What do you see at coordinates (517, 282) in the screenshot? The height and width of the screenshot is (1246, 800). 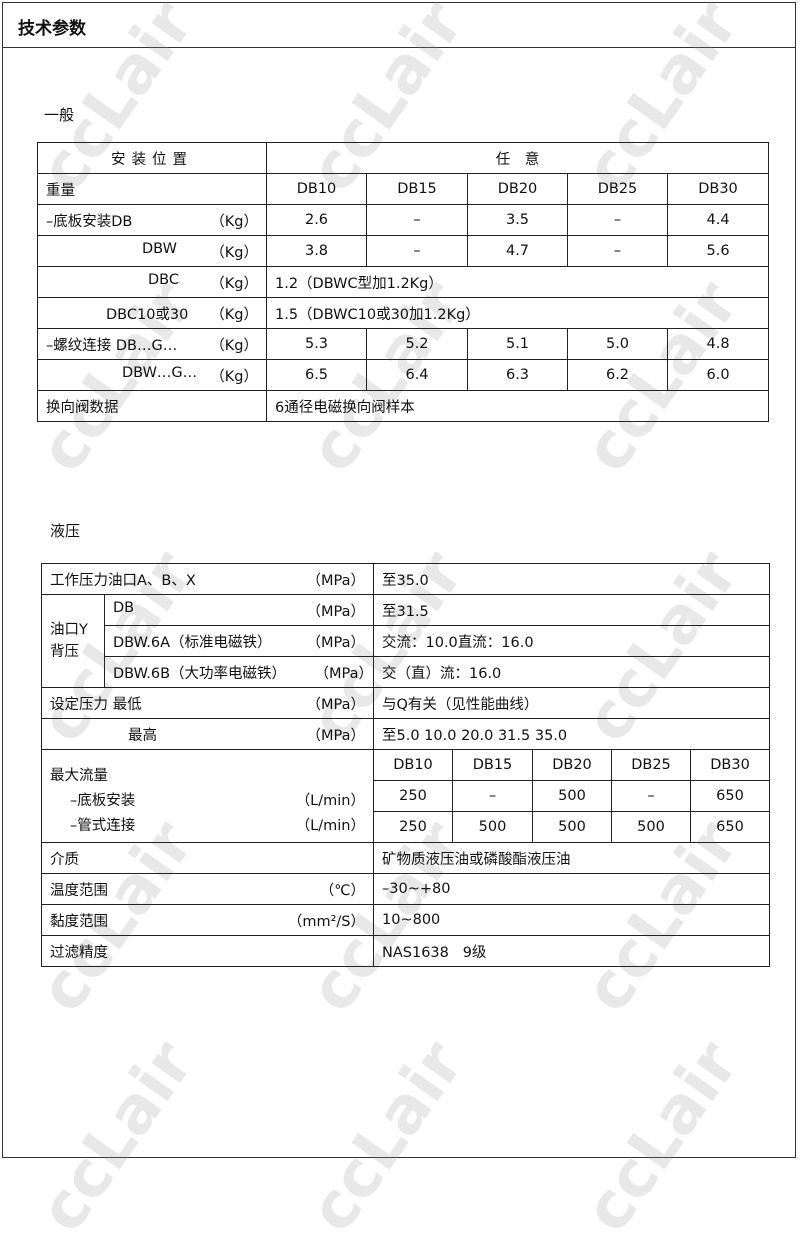 I see `cell: 1.2（DBWC型加1.2Kg）` at bounding box center [517, 282].